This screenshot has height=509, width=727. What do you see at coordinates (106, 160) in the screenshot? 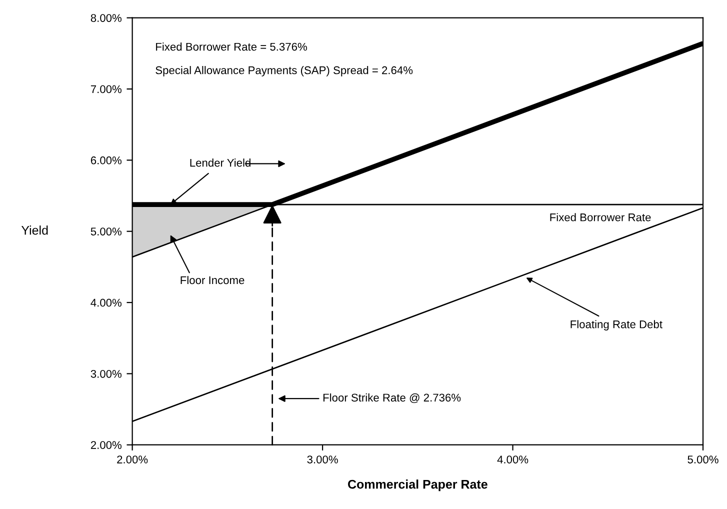
I see `y-tick-label: 6.00%` at bounding box center [106, 160].